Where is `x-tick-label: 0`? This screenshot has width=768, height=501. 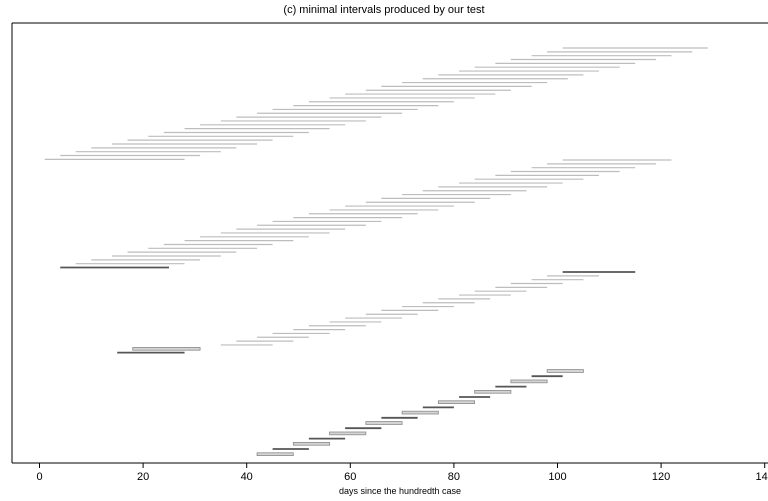
x-tick-label: 0 is located at coordinates (39, 477).